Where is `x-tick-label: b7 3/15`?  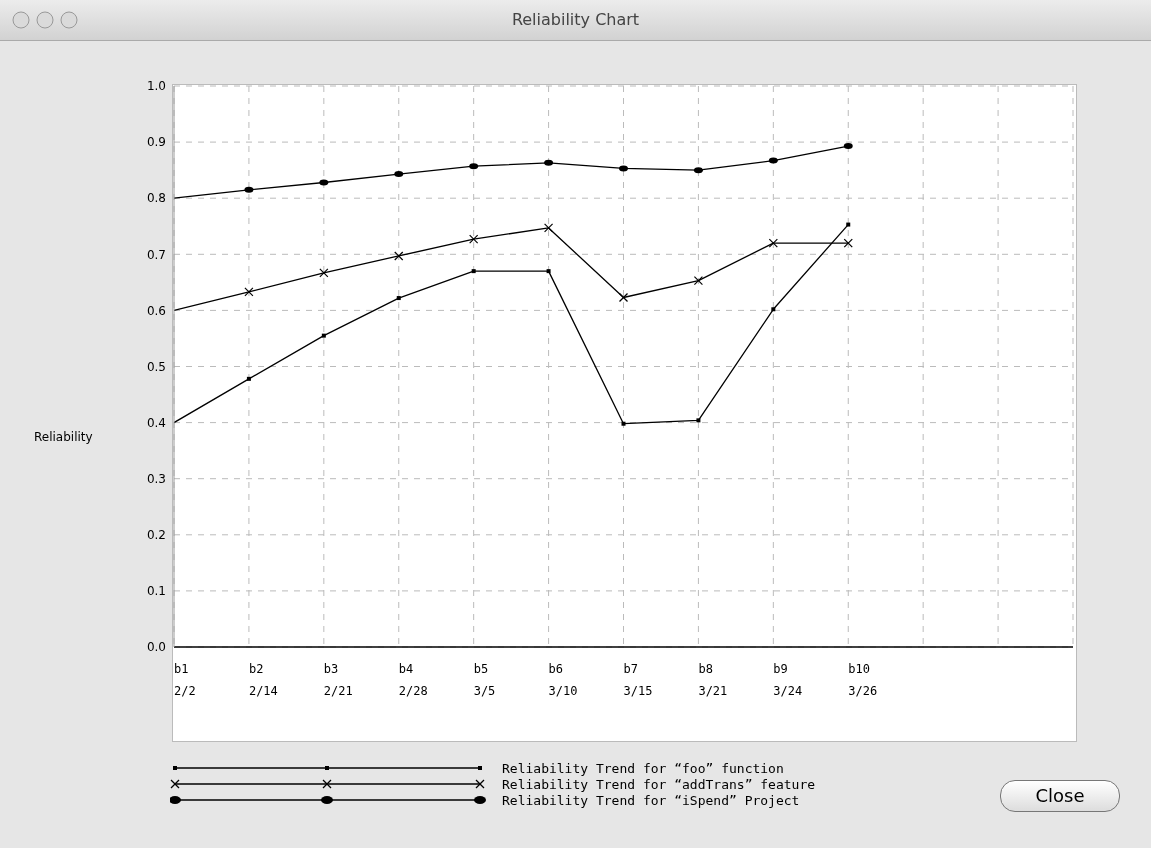 x-tick-label: b7 3/15 is located at coordinates (638, 680).